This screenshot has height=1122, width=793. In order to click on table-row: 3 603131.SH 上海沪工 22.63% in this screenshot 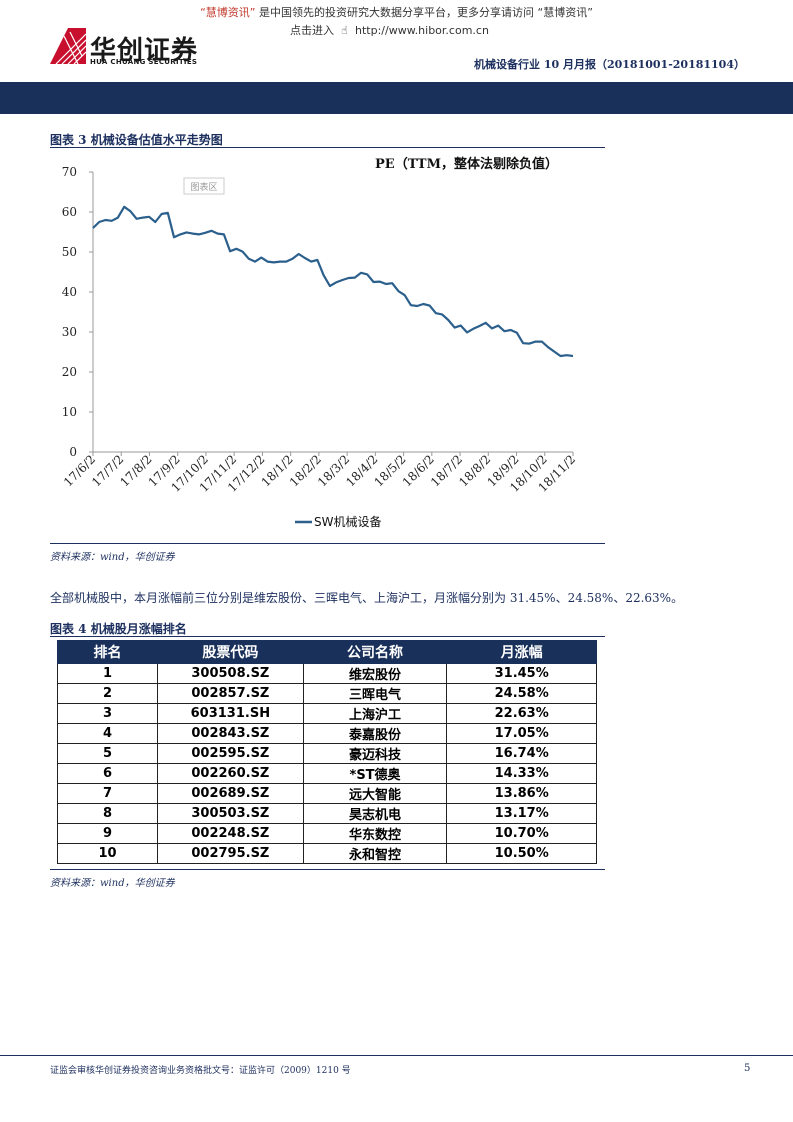, I will do `click(326, 713)`.